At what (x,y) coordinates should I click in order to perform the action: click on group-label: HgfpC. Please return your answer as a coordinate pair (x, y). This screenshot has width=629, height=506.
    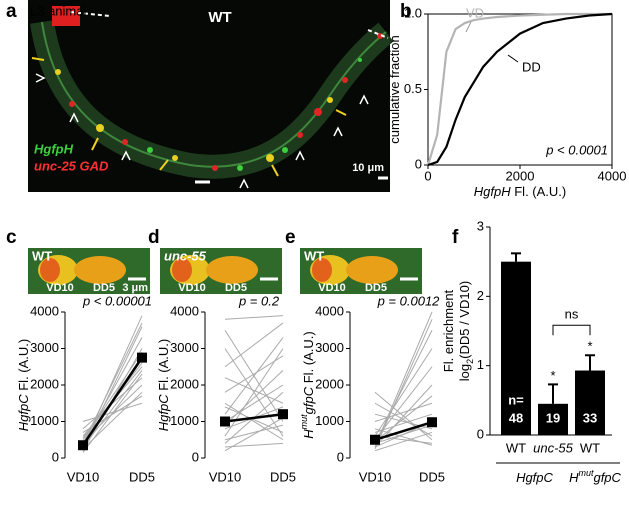
    Looking at the image, I should click on (534, 477).